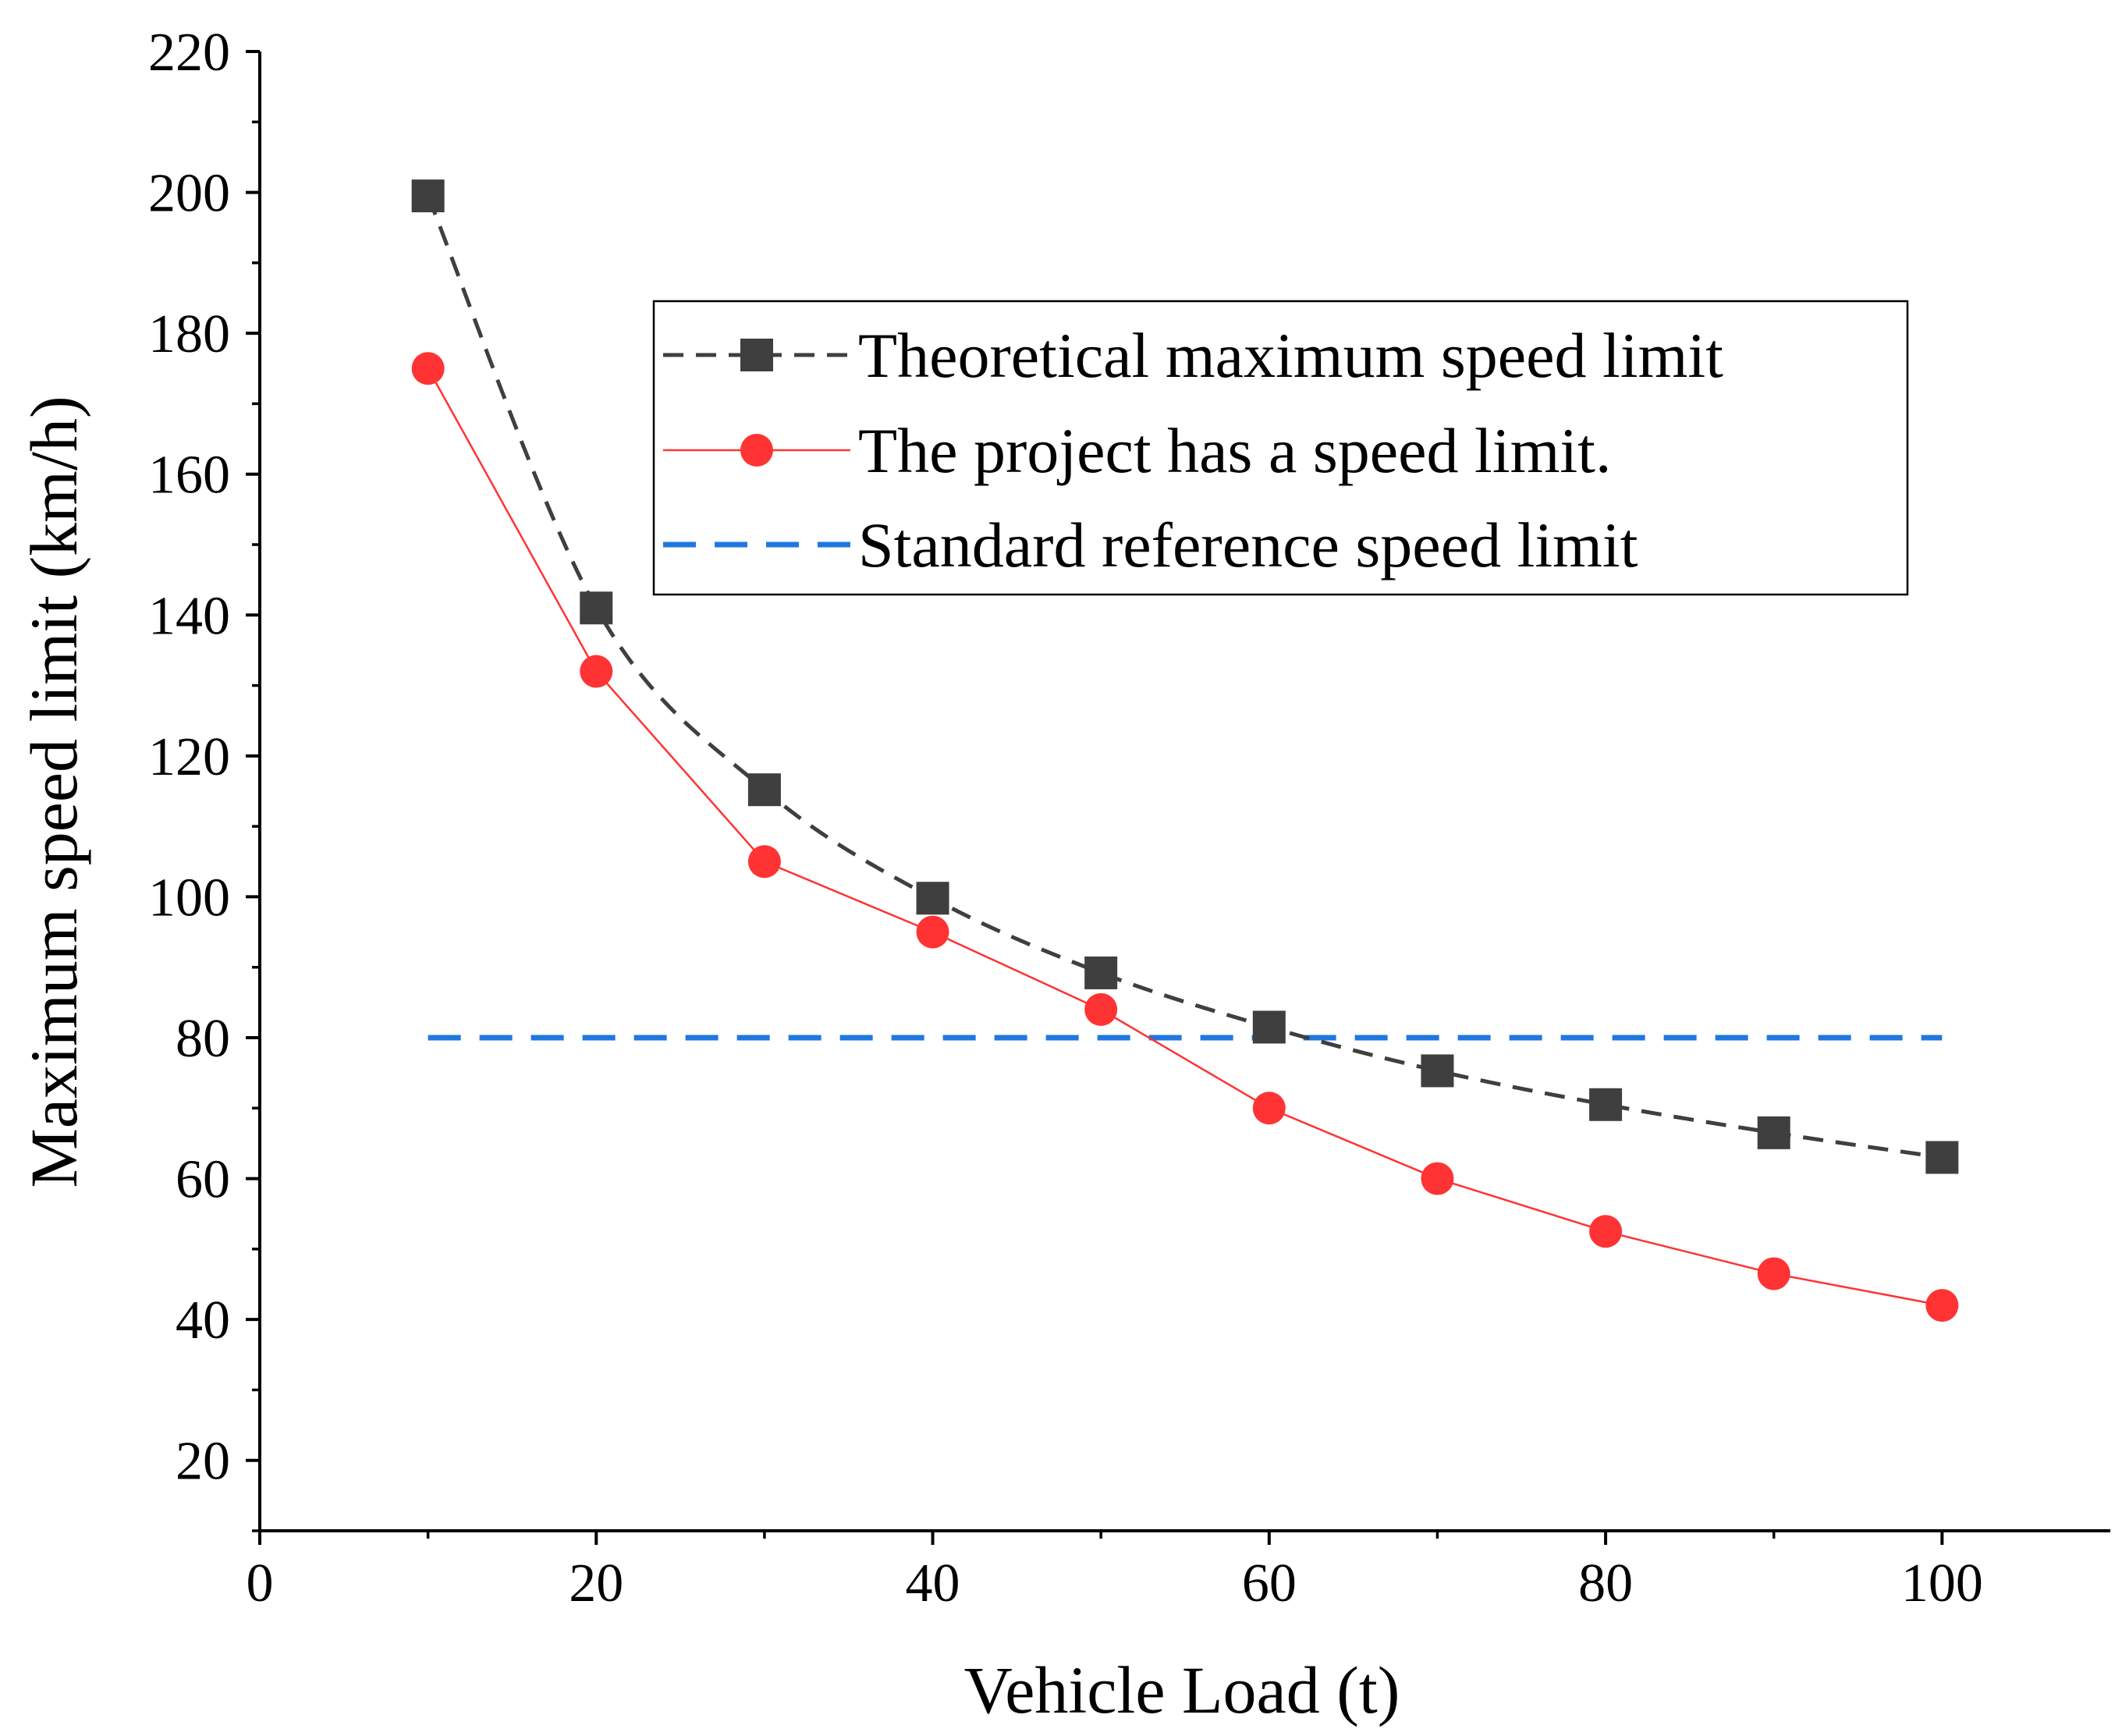  Describe the element at coordinates (1942, 1583) in the screenshot. I see `x-tick-label: 100` at that location.